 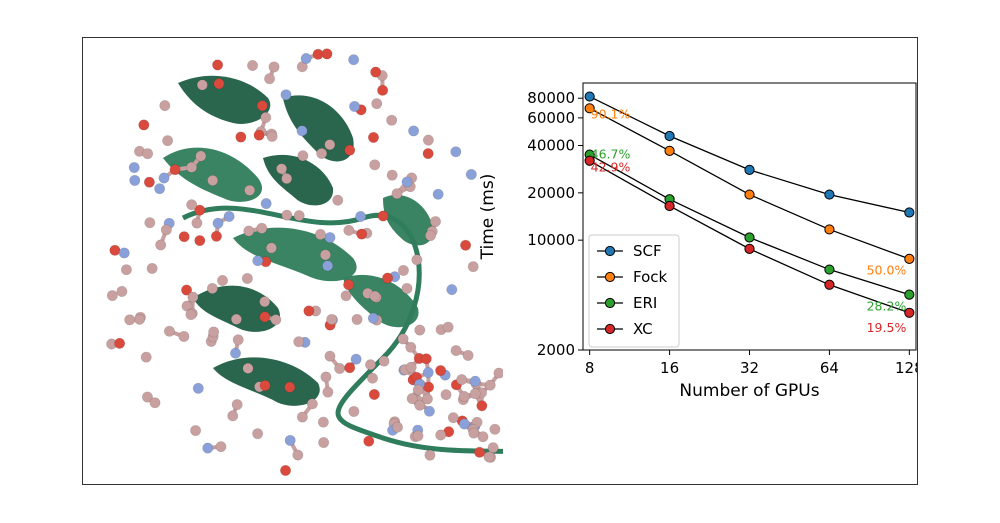 I want to click on annotation-layer: 90.1% 46.7%42.9% 50.0% 28.2% 19.5%, so click(x=749, y=220).